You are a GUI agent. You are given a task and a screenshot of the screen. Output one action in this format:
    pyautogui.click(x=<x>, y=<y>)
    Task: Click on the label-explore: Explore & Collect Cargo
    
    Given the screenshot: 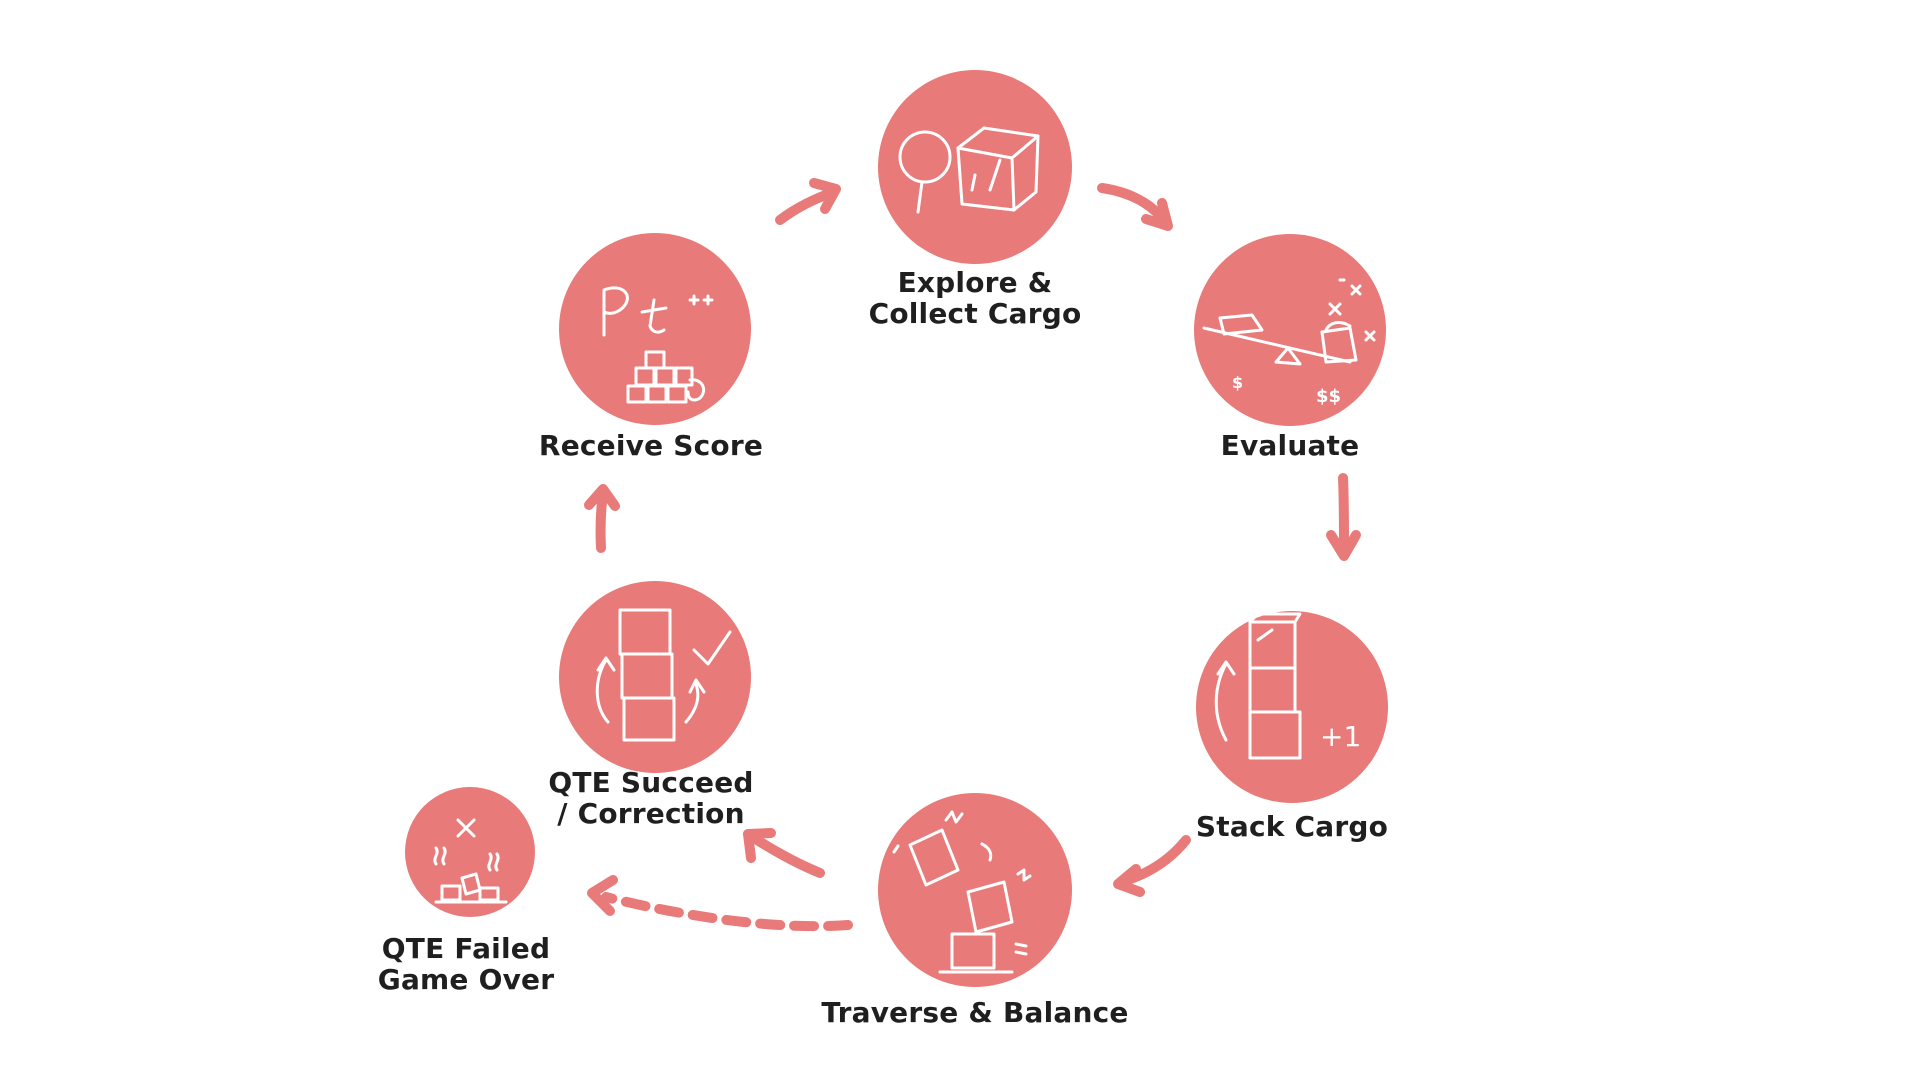 What is the action you would take?
    pyautogui.click(x=975, y=298)
    